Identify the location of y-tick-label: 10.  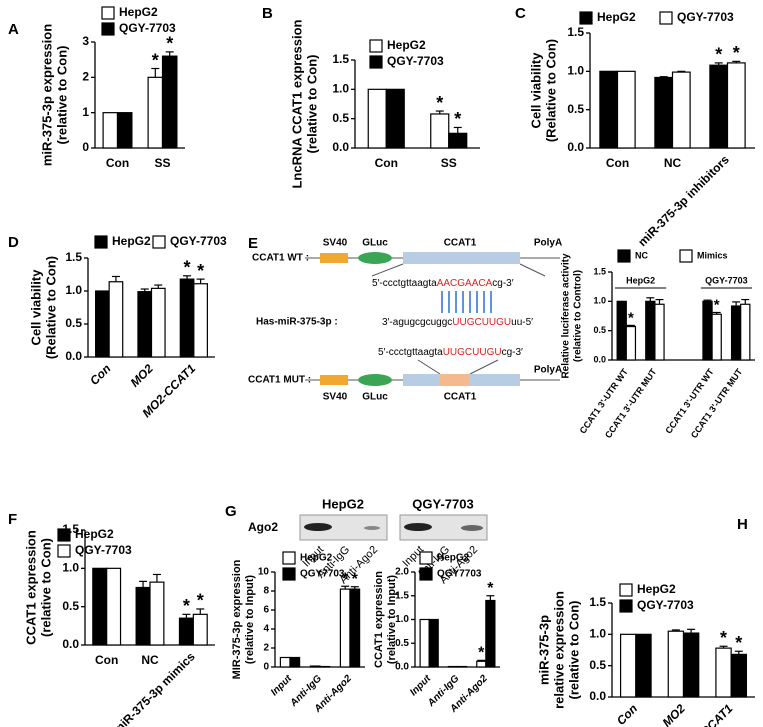
(264, 572).